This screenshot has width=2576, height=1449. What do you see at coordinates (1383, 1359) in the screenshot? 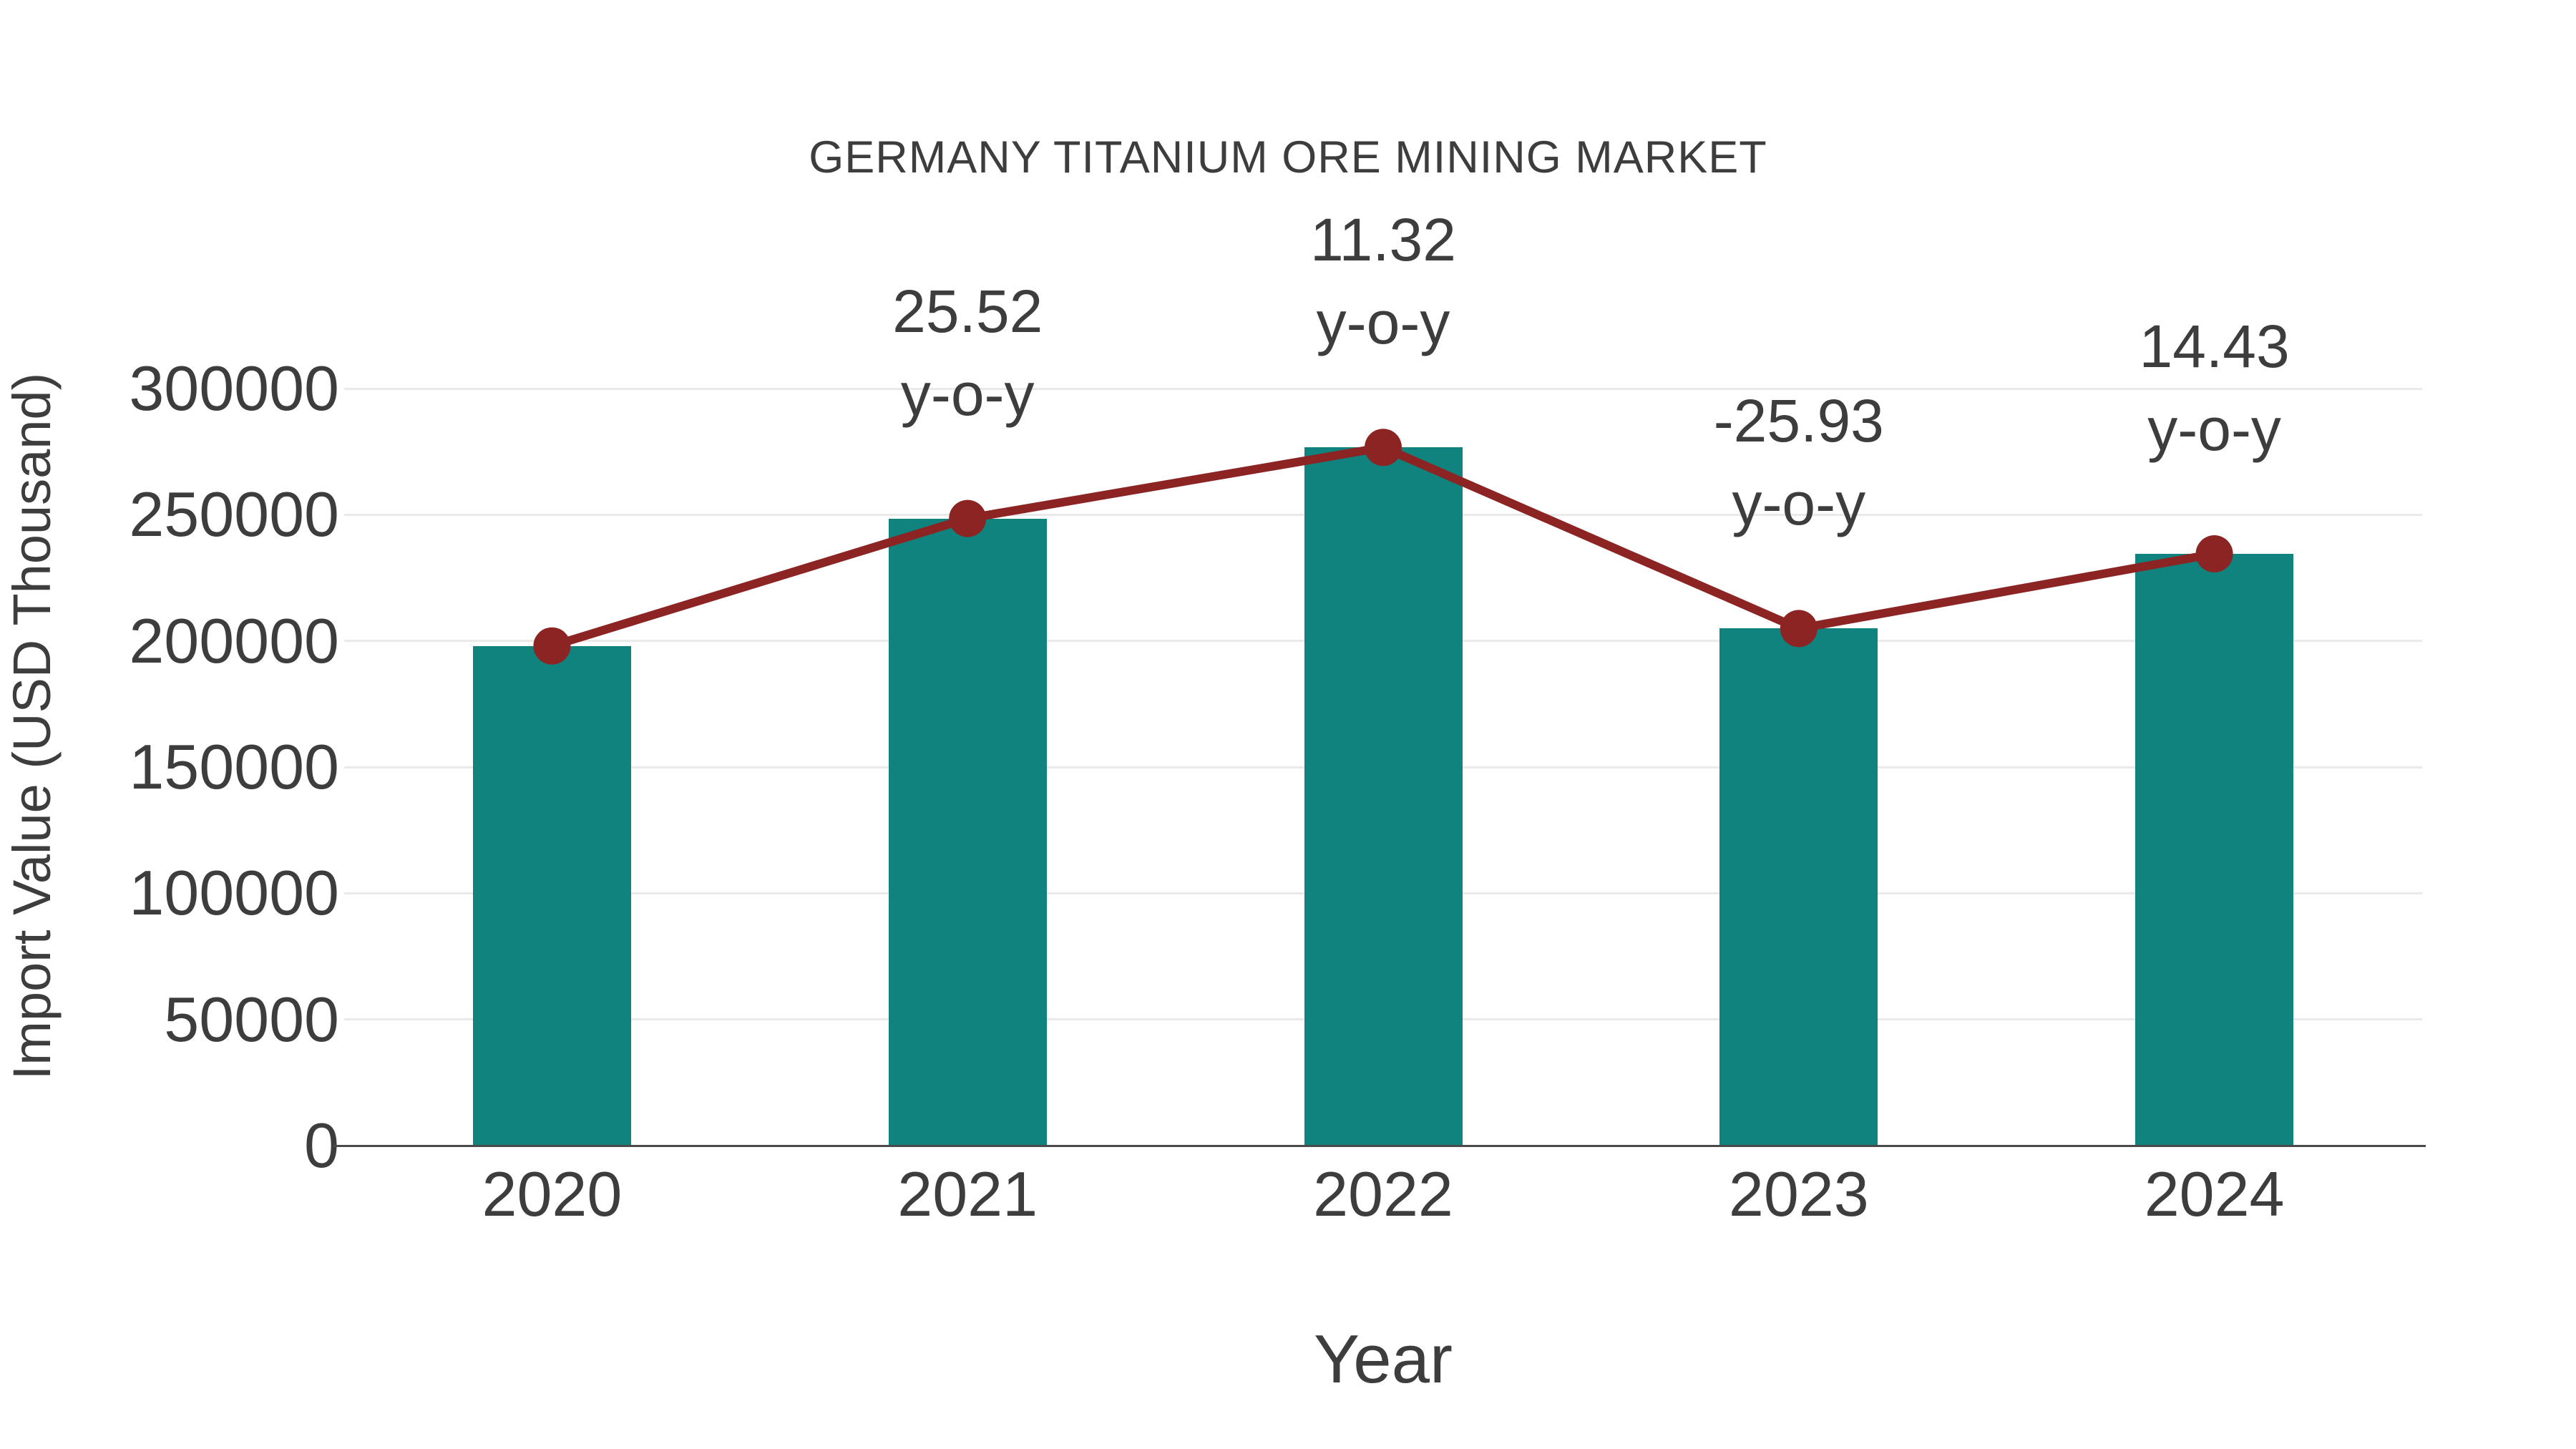
I see `x-axis-title: Year` at bounding box center [1383, 1359].